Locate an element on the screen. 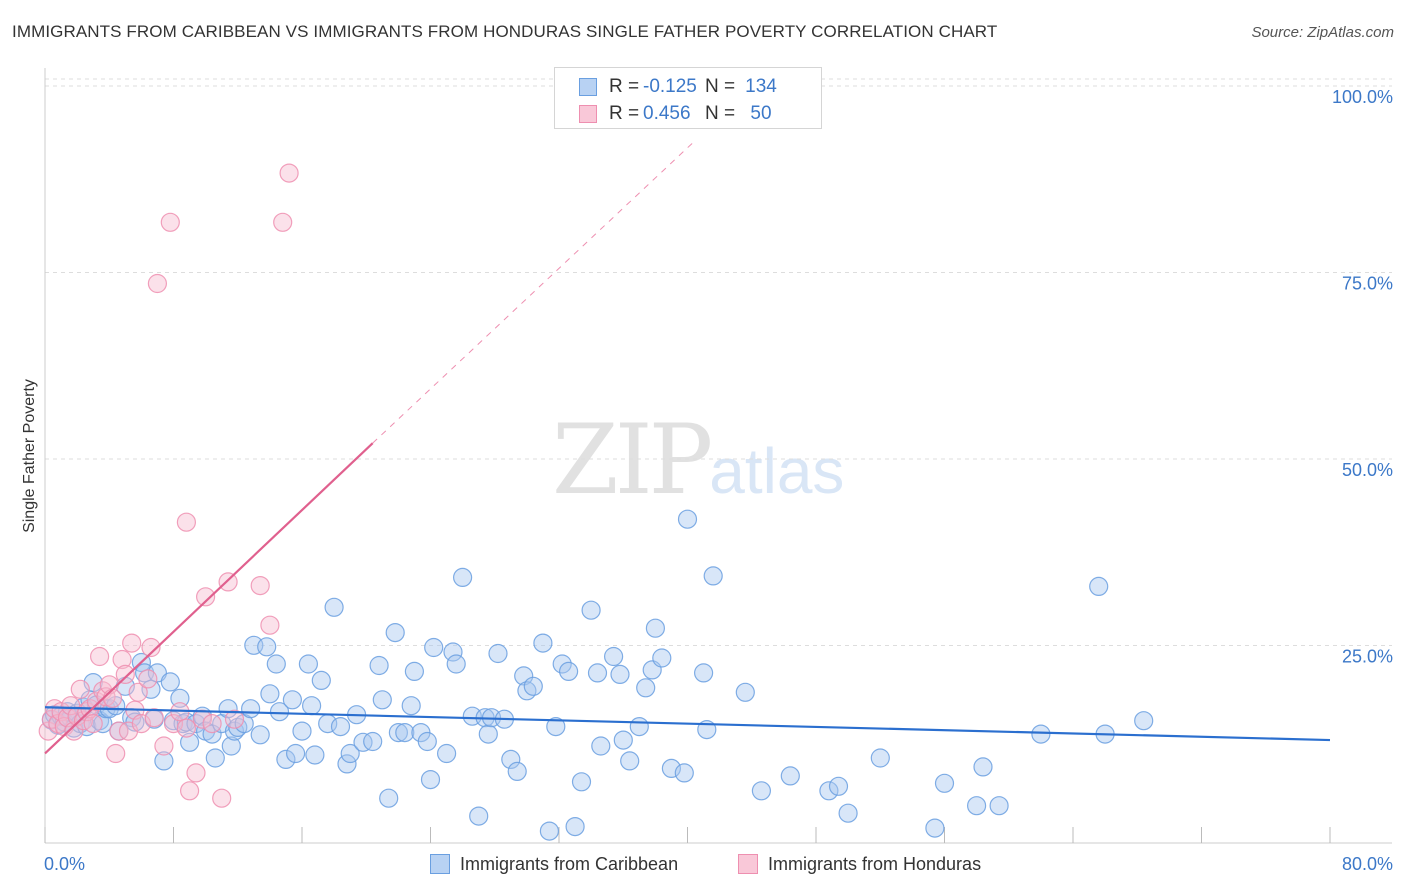 The width and height of the screenshot is (1406, 892). legend-row-honduras: R = 0.456 N = 50 is located at coordinates (680, 114).